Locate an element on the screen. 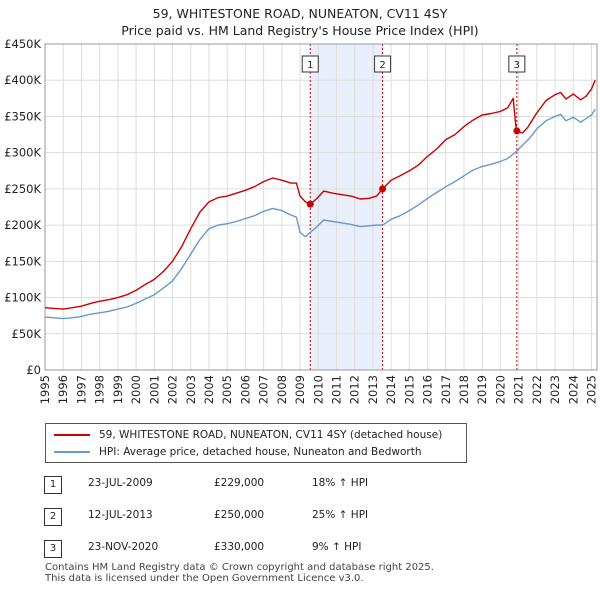  x-tick-label: 2017 is located at coordinates (446, 389).